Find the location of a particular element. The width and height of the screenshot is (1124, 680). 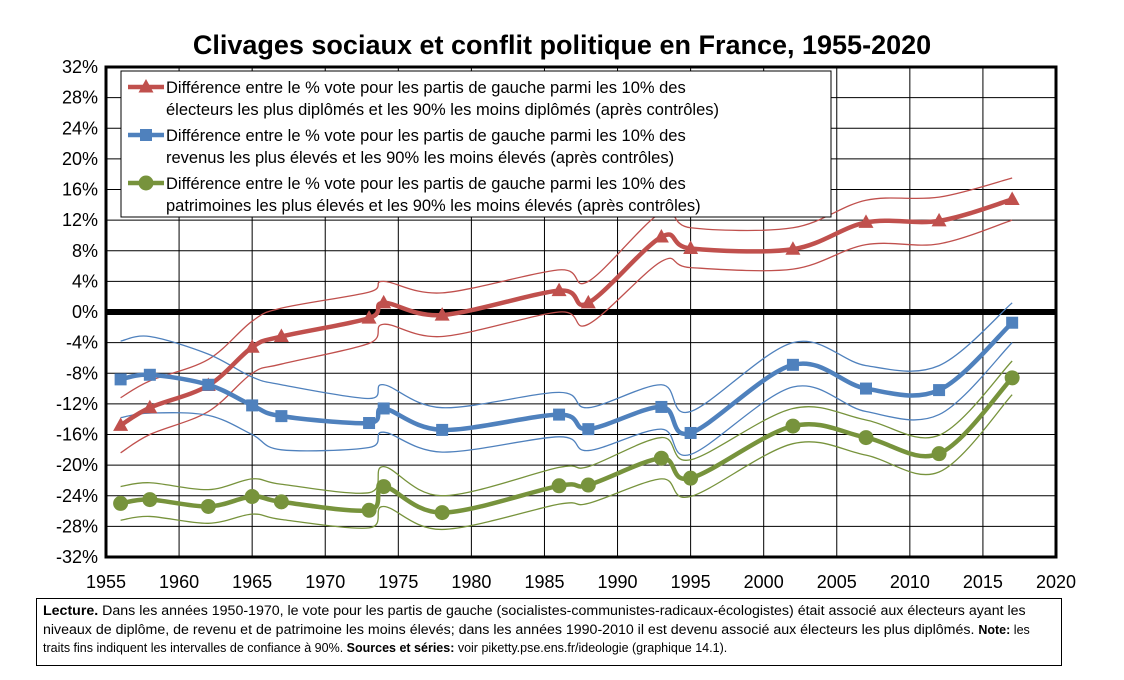

y-tick-label: -12% is located at coordinates (77, 404).